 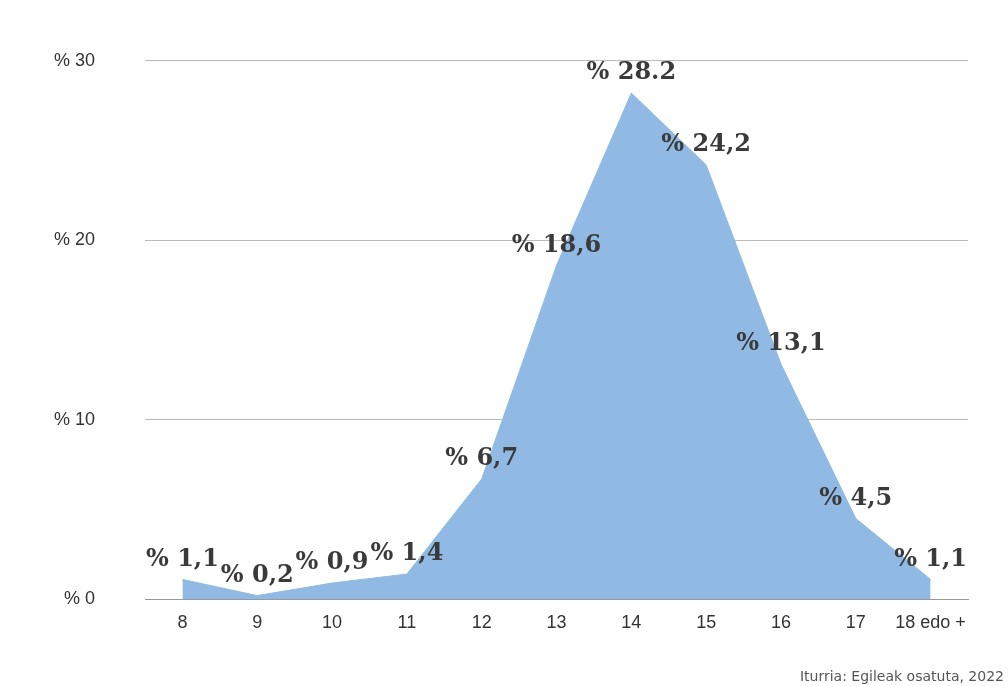 I want to click on text: Iturria: Egileak osatuta, 2022, so click(x=901, y=676).